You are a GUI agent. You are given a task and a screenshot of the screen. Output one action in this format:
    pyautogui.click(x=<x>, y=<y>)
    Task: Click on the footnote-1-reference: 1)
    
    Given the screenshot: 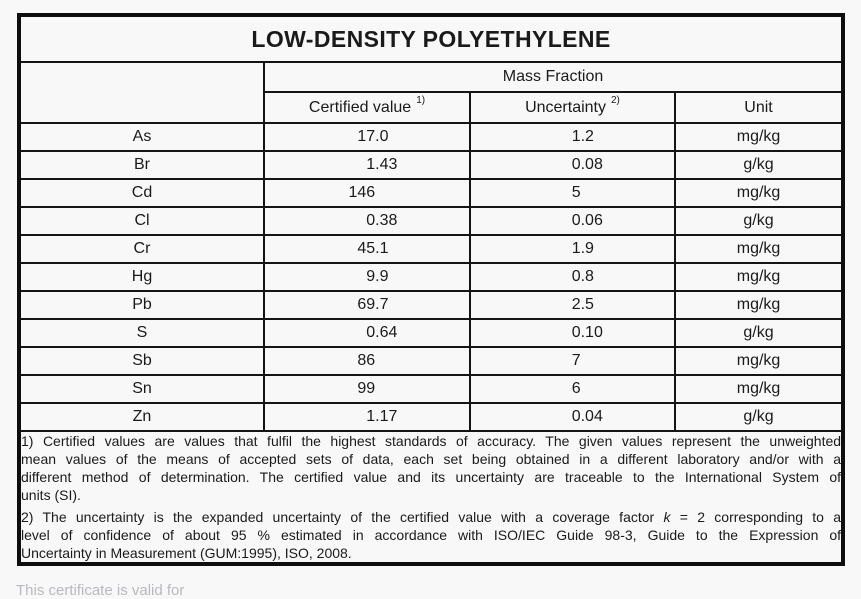 What is the action you would take?
    pyautogui.click(x=421, y=101)
    